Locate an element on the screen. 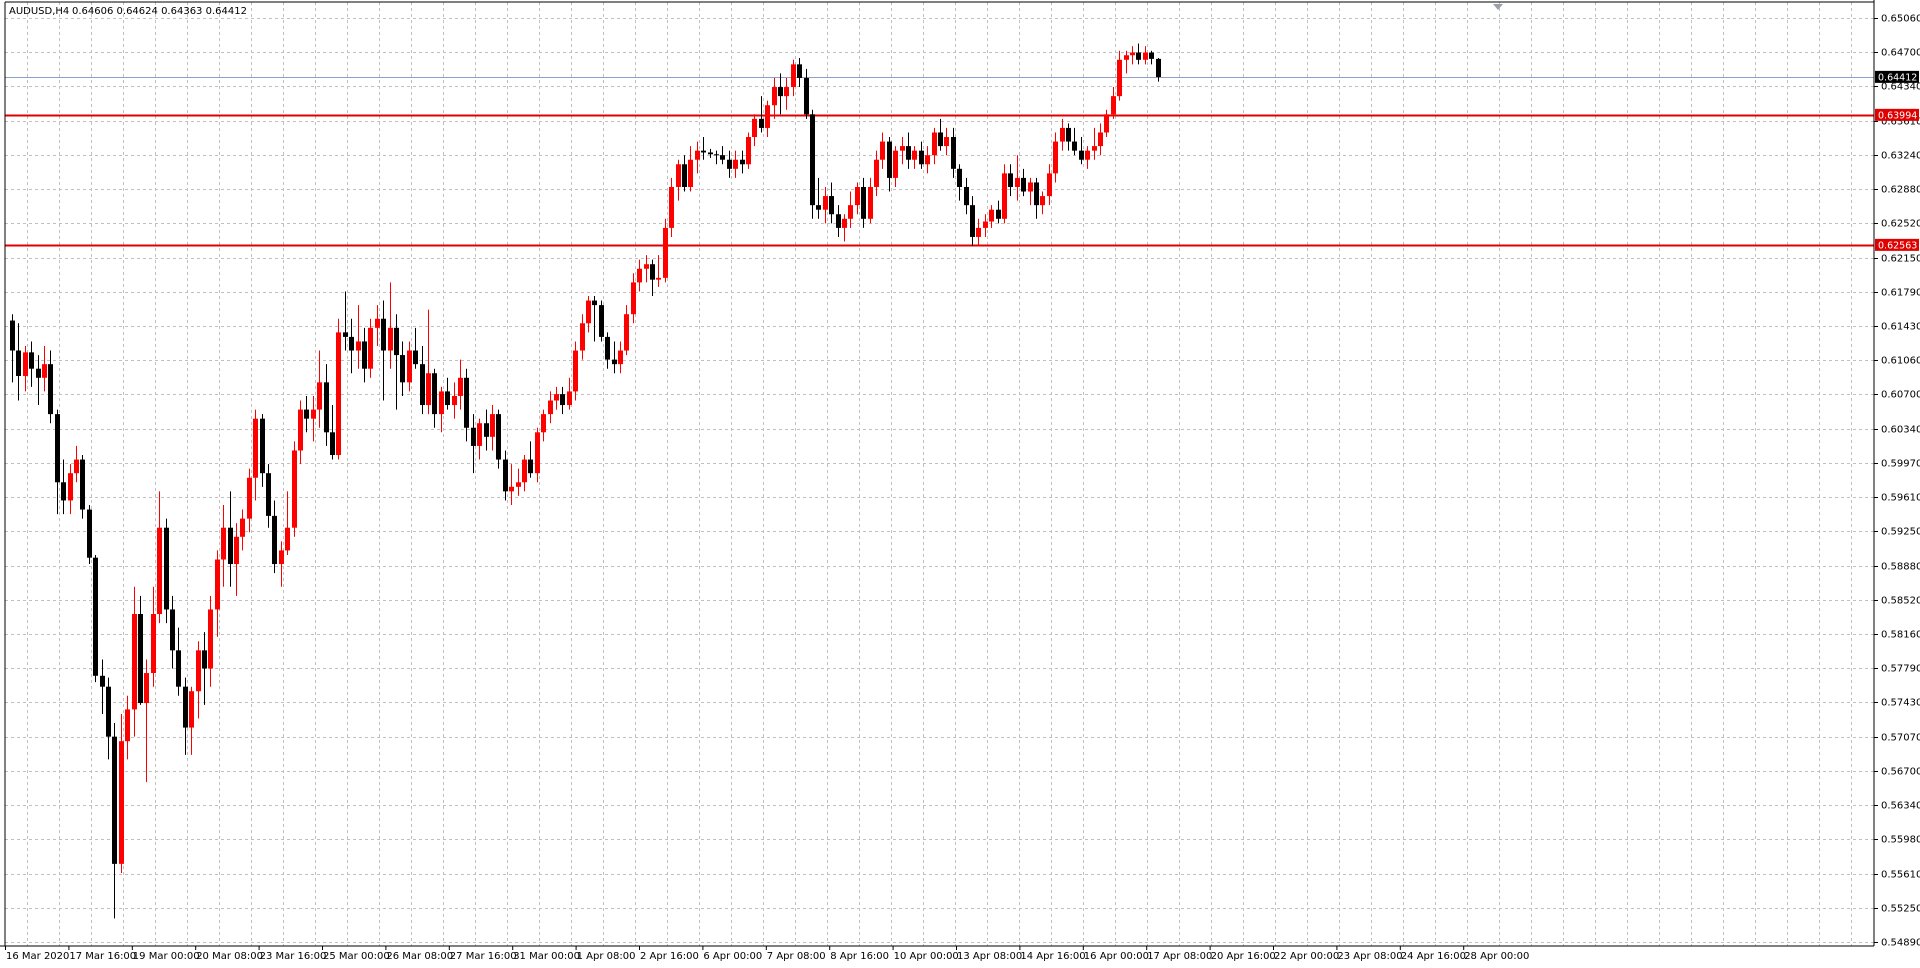 This screenshot has height=968, width=1920. price-tick-label: 0.58160 is located at coordinates (1900, 635).